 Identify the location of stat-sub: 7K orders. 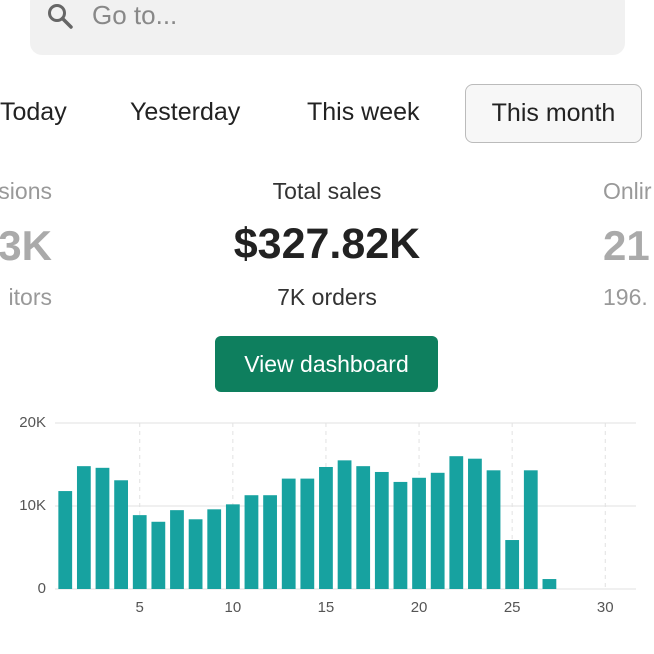
(327, 297).